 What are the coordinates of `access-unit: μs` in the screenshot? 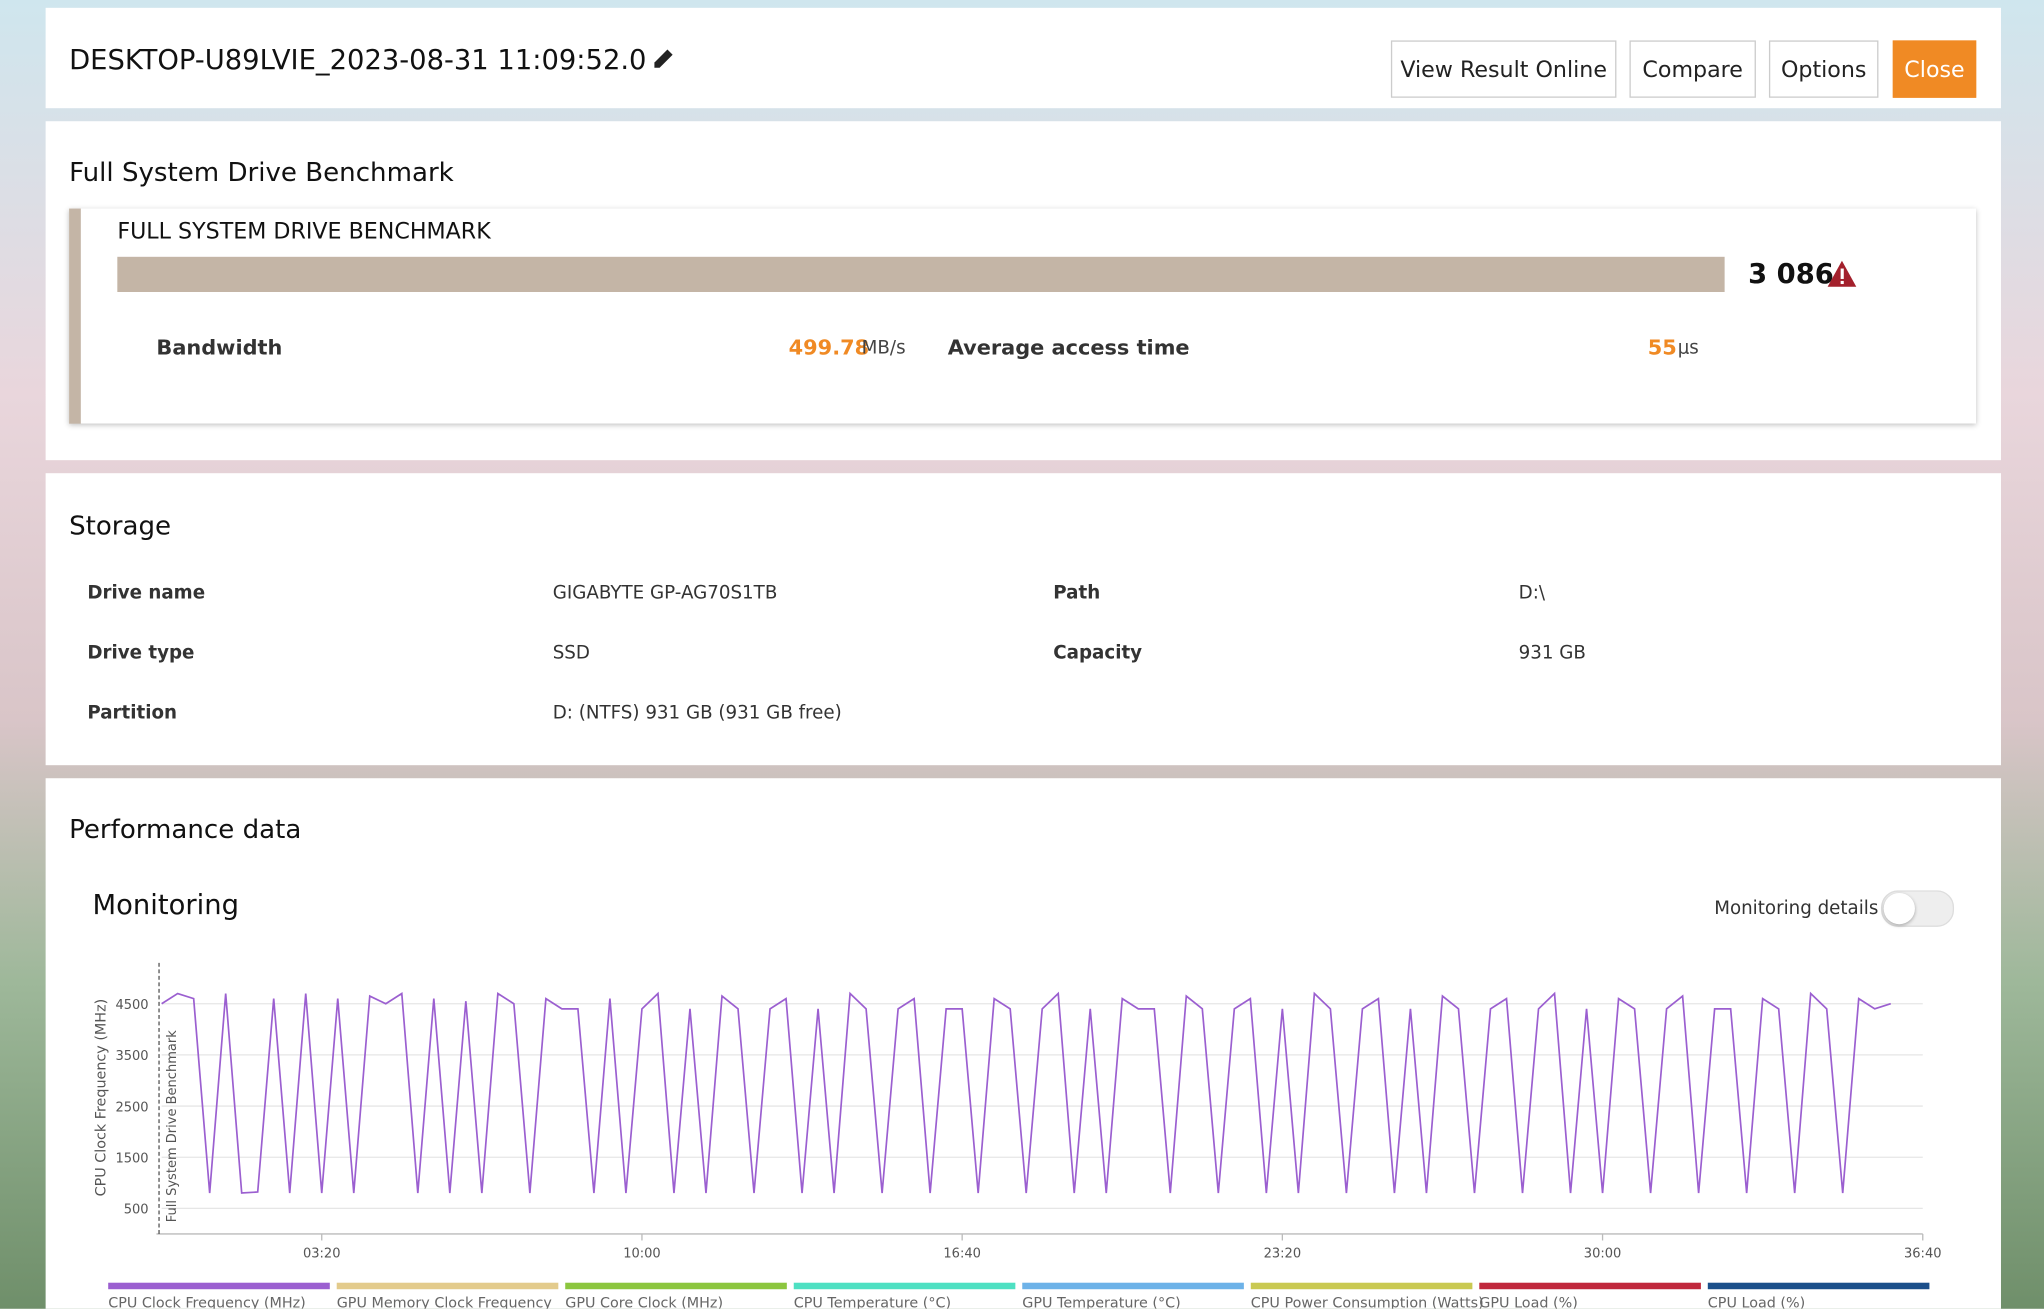 It's located at (1688, 348).